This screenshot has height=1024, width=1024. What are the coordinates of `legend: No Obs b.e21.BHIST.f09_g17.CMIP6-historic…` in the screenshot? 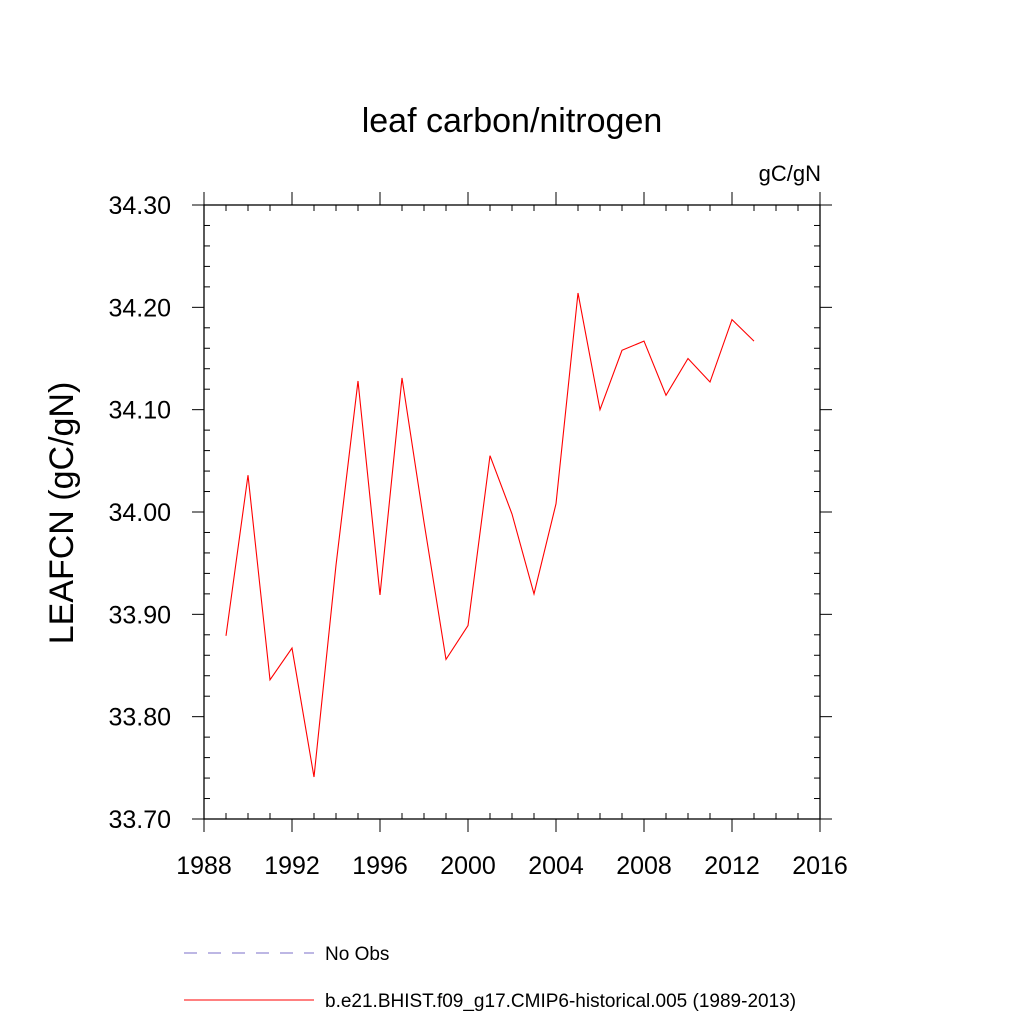 It's located at (490, 978).